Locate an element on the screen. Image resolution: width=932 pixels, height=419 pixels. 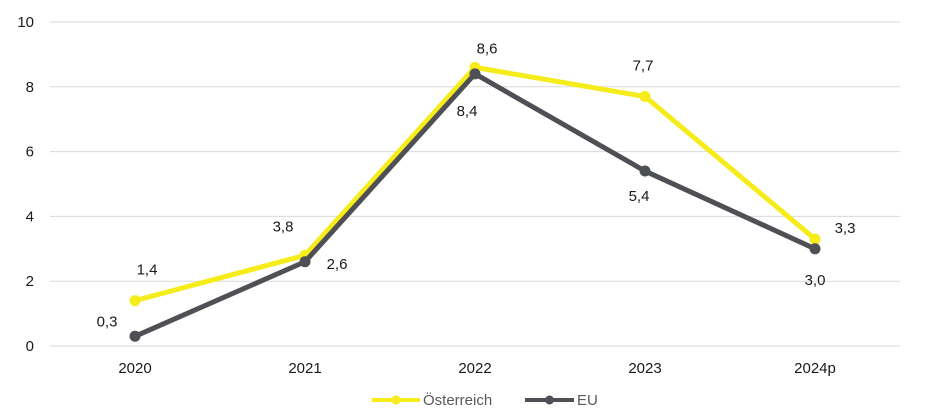
data-label: 2,6 is located at coordinates (337, 264).